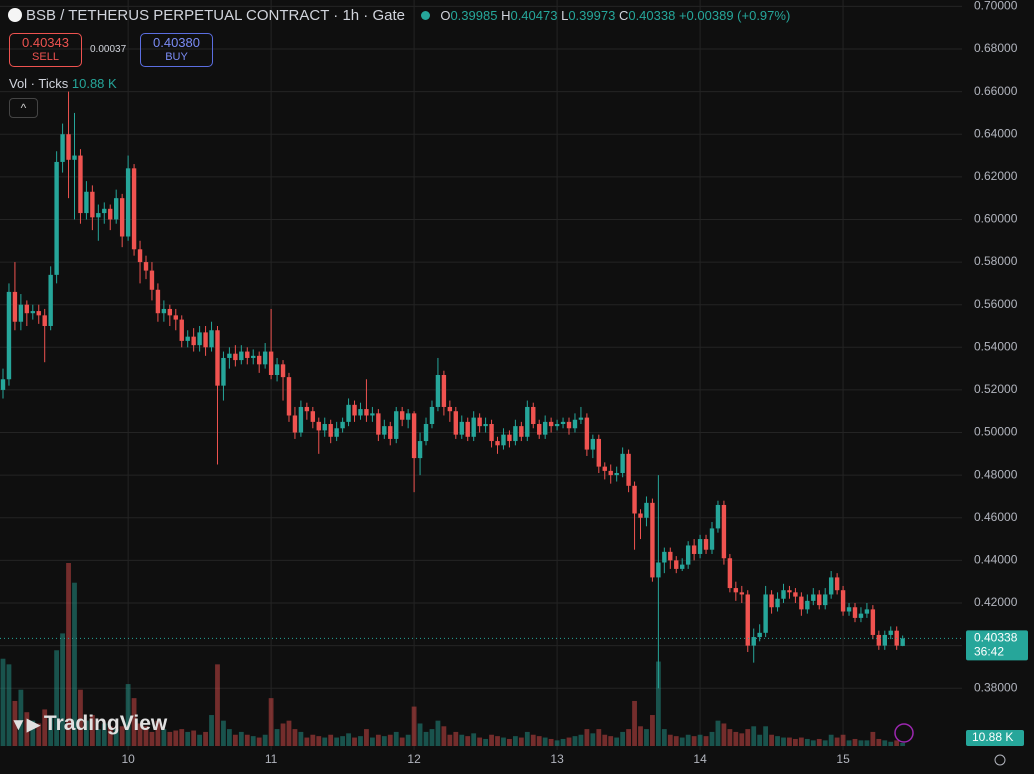  I want to click on coin-icon, so click(15, 15).